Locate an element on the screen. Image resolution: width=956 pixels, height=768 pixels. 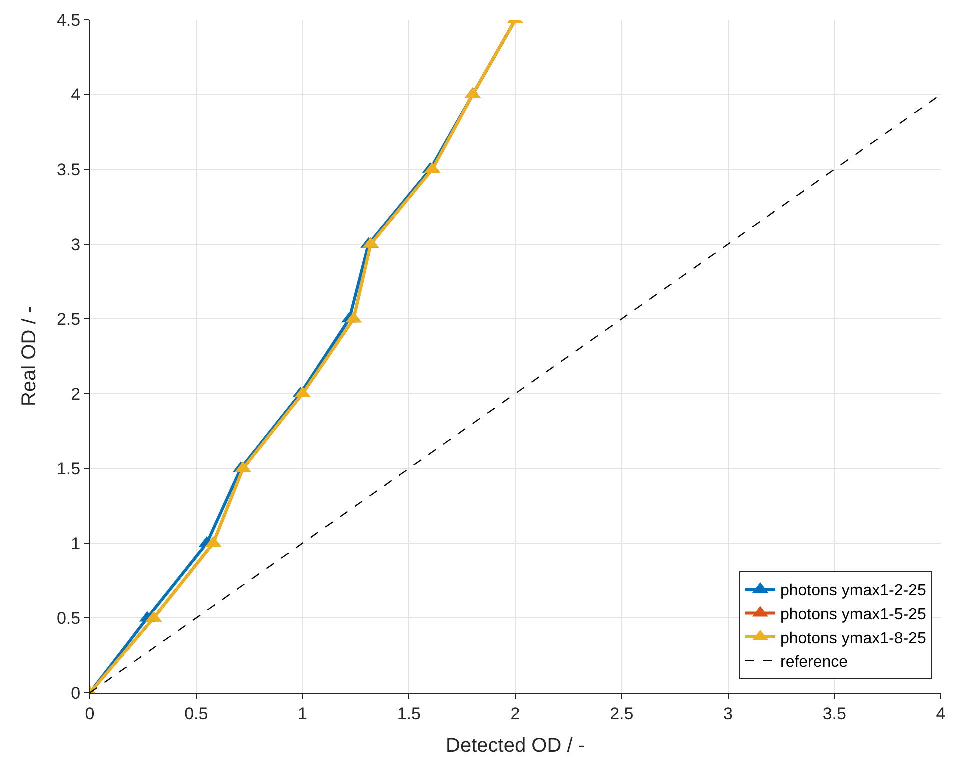
x-tick-label: 3 is located at coordinates (728, 714).